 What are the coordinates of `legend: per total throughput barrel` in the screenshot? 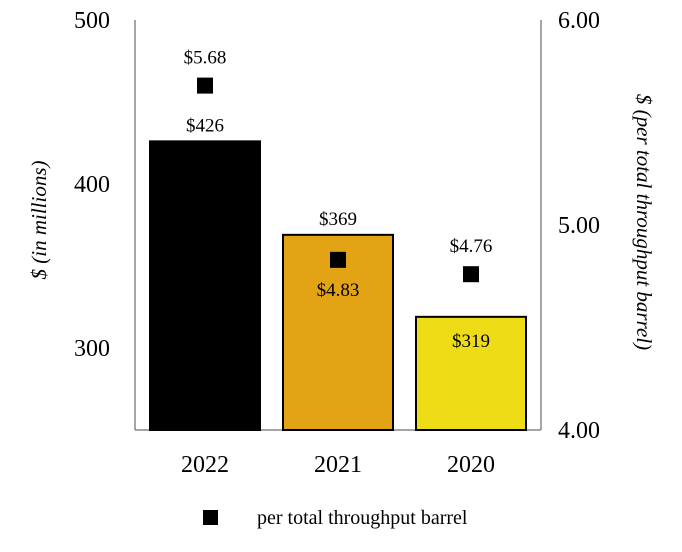 It's located at (335, 518).